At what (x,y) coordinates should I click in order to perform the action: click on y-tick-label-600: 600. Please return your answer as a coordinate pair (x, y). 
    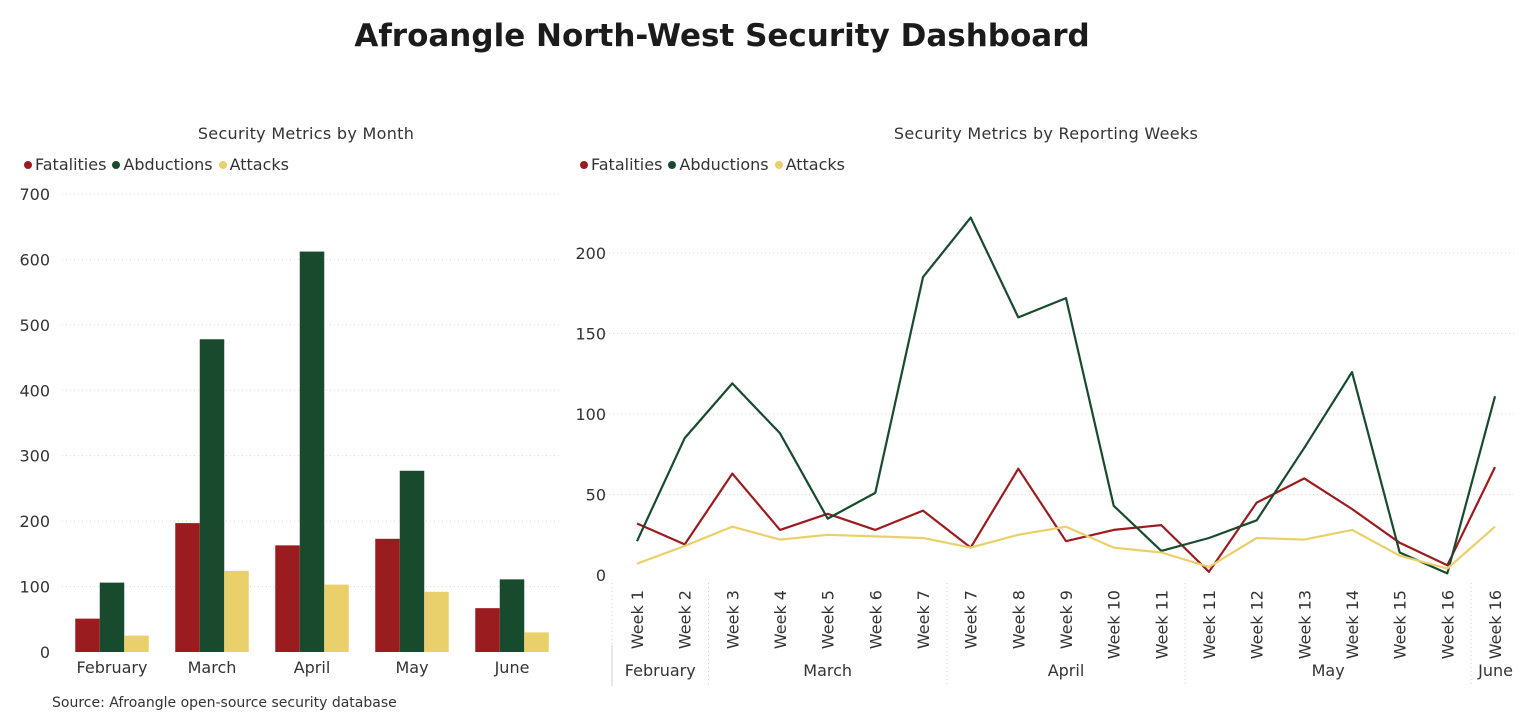
    Looking at the image, I should click on (34, 259).